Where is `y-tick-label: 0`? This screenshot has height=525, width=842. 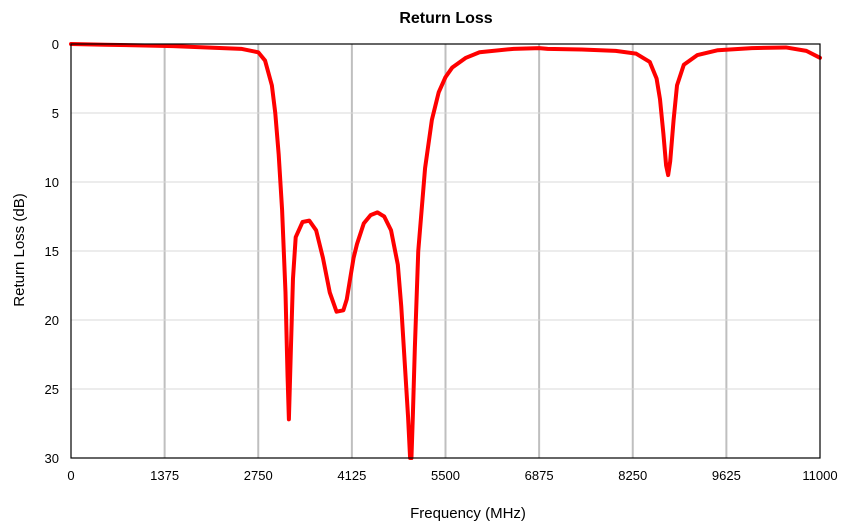 y-tick-label: 0 is located at coordinates (55, 44).